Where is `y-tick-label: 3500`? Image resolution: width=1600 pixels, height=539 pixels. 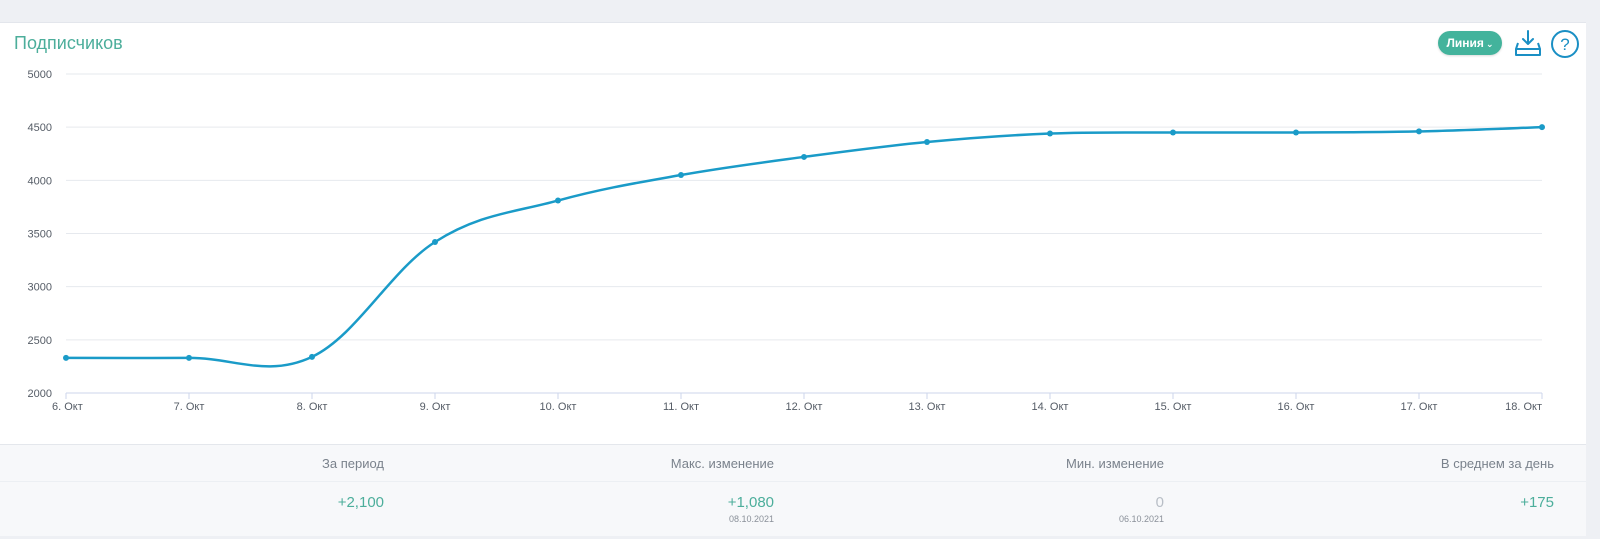 y-tick-label: 3500 is located at coordinates (40, 235).